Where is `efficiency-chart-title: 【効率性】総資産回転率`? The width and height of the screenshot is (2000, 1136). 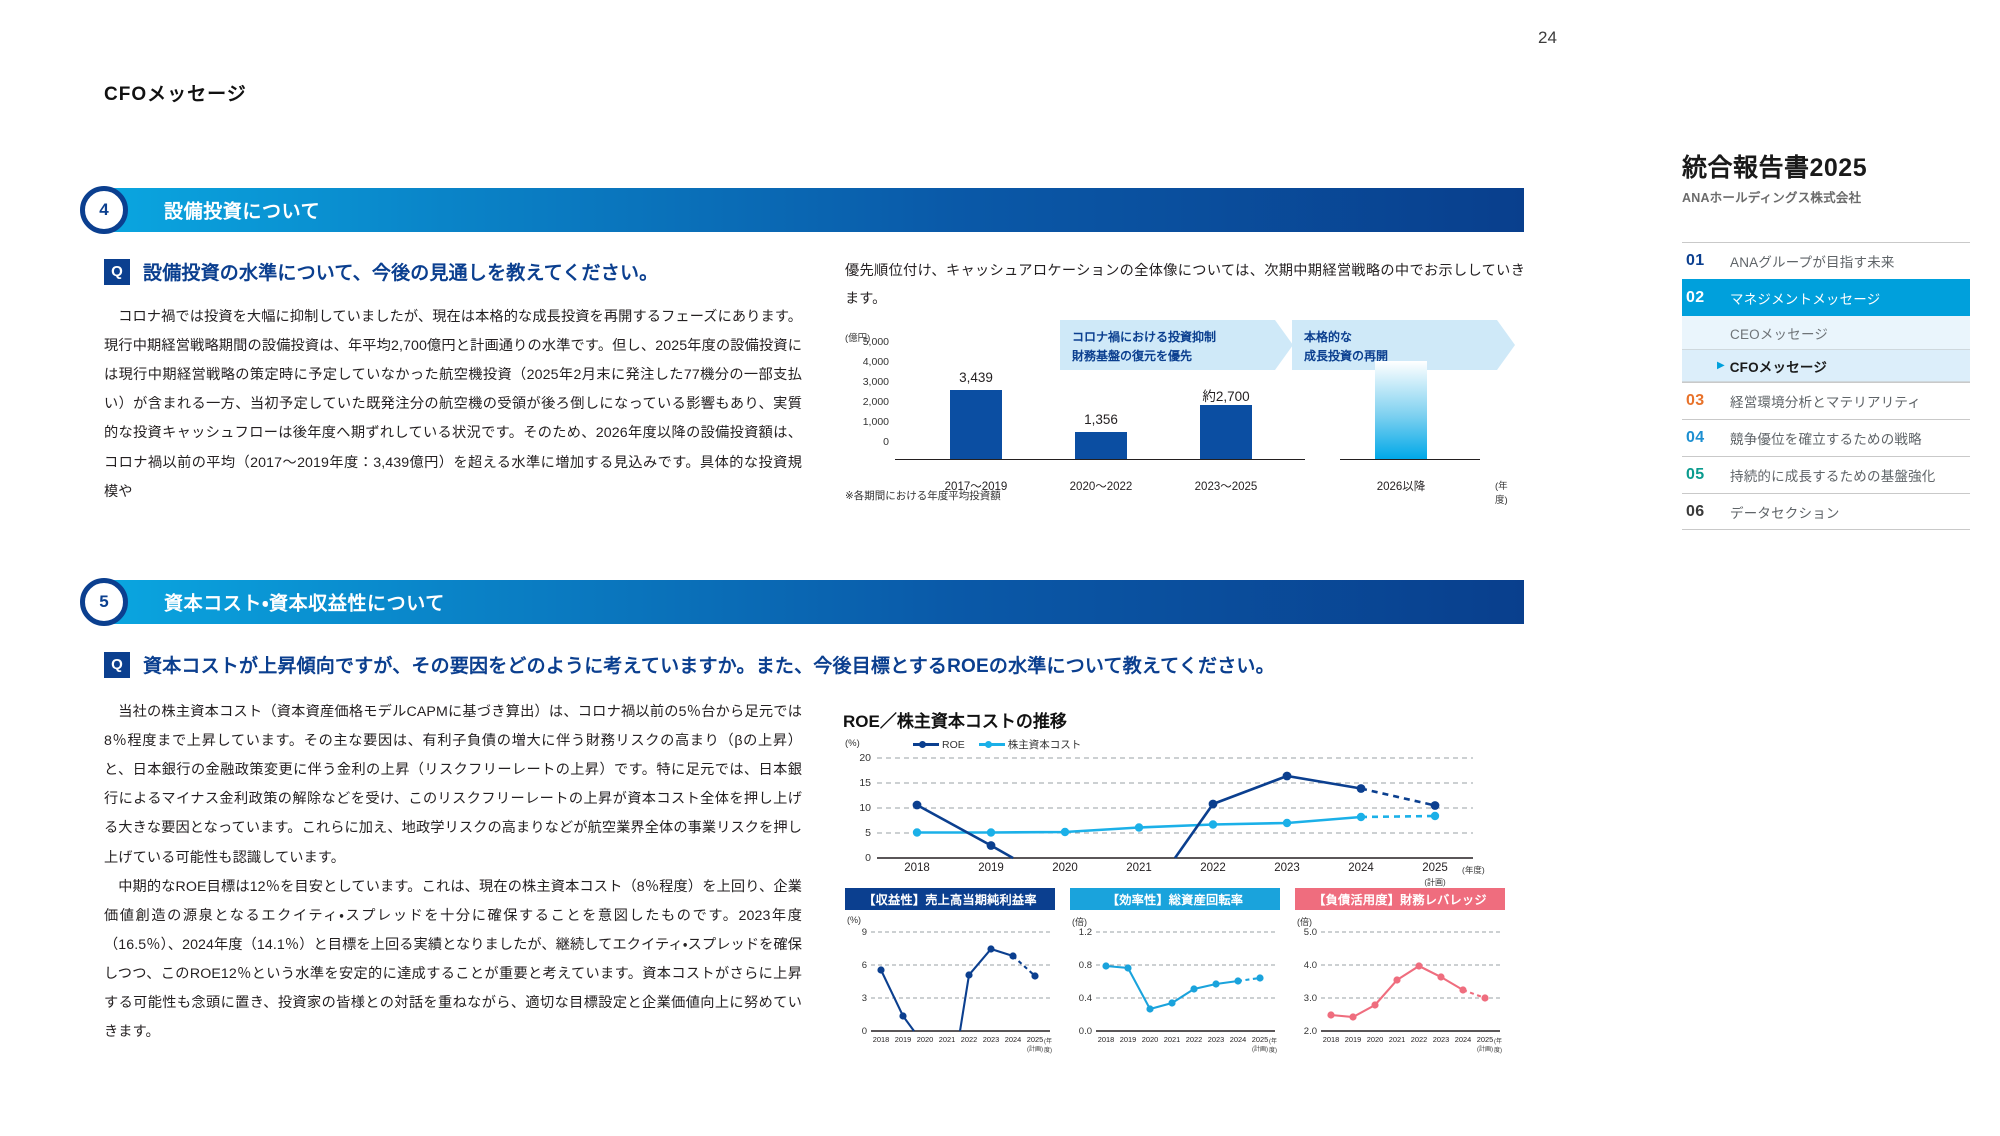
efficiency-chart-title: 【効率性】総資産回転率 is located at coordinates (1175, 899).